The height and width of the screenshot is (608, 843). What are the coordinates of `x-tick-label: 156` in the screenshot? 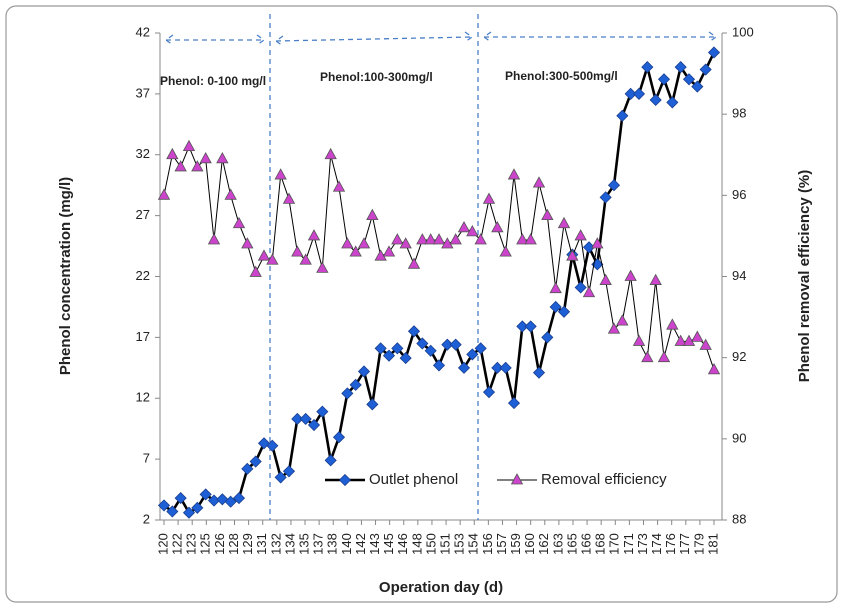 It's located at (487, 544).